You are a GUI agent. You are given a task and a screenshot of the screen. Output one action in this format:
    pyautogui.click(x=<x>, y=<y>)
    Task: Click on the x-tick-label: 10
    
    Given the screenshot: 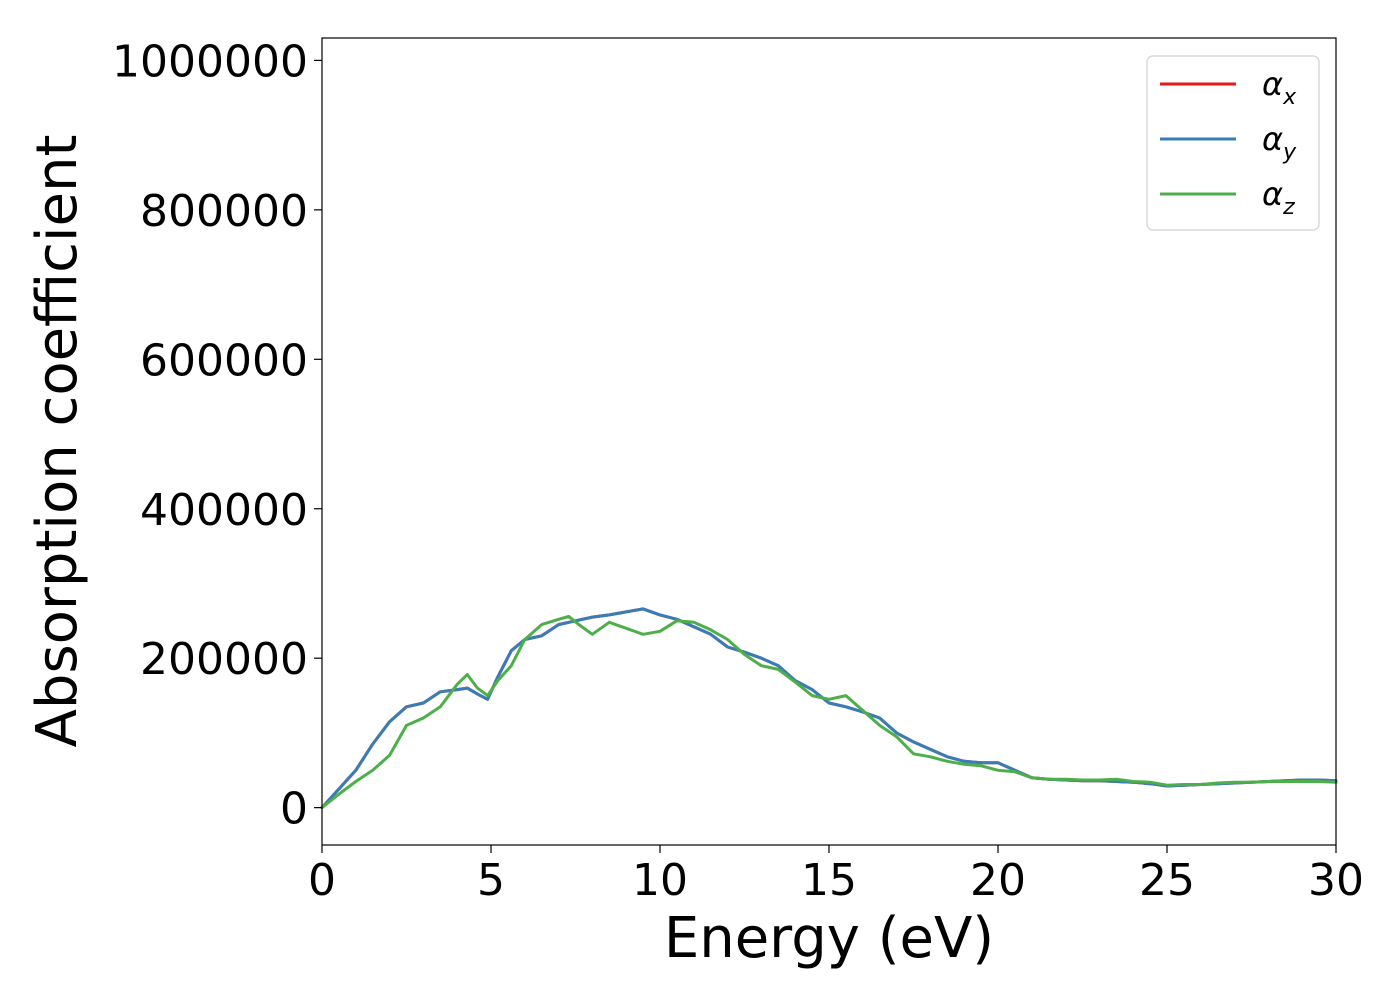 What is the action you would take?
    pyautogui.click(x=660, y=880)
    